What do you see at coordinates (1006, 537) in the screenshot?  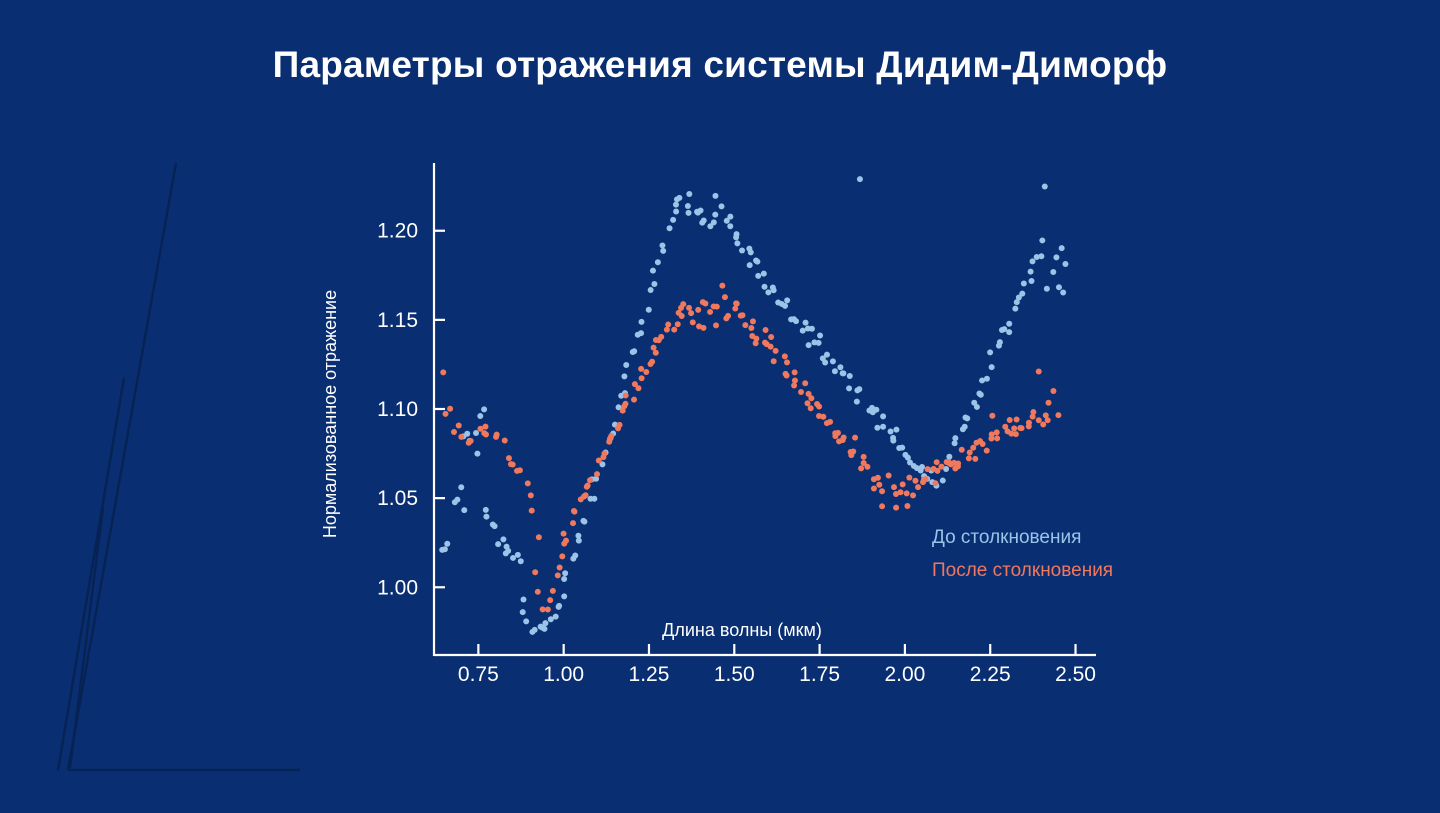 I see `legend-item-1: До столкновения` at bounding box center [1006, 537].